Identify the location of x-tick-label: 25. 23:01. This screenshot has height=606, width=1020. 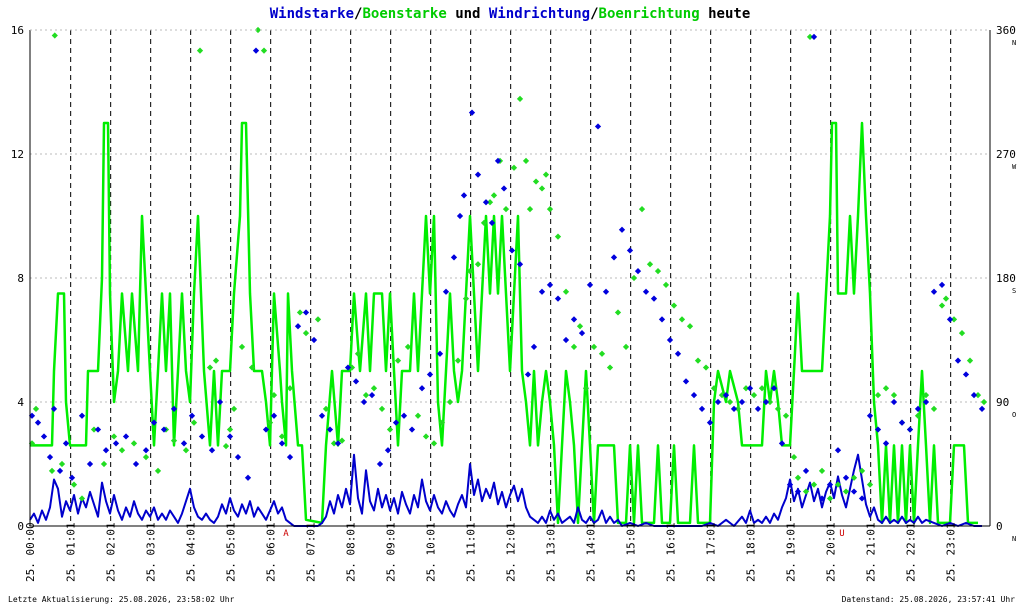
(951, 552).